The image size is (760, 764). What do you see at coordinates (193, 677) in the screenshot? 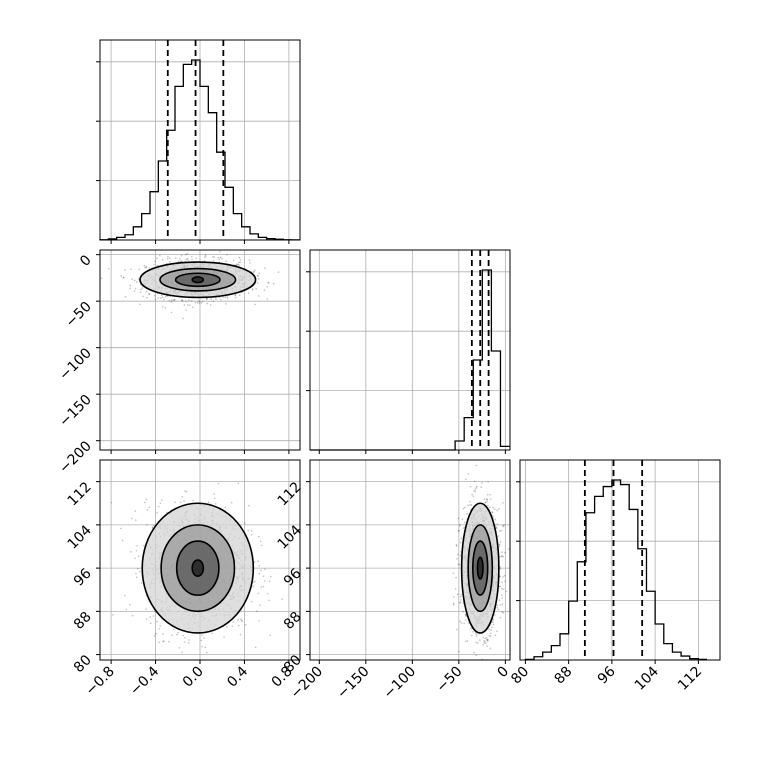
I see `p3-vs-p1-xtick-label-2: 0.0` at bounding box center [193, 677].